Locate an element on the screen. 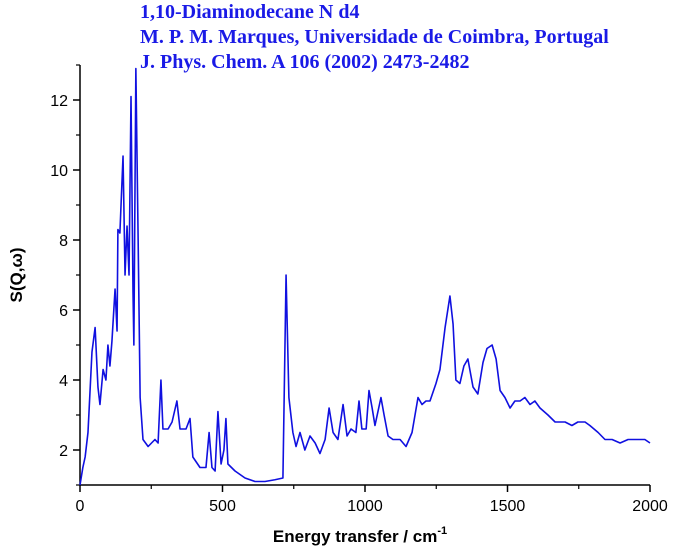 This screenshot has width=700, height=550. x-tick-label: 500 is located at coordinates (222, 506).